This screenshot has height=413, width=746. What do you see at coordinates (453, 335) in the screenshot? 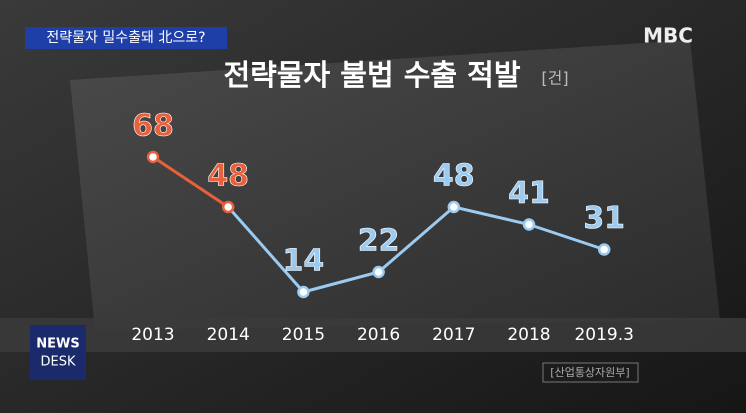
I see `x-tick-label: 2017` at bounding box center [453, 335].